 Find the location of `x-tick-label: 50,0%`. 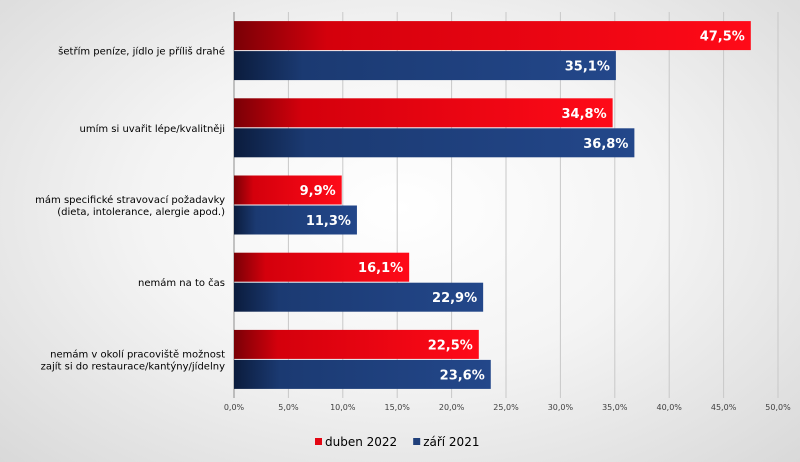

x-tick-label: 50,0% is located at coordinates (778, 407).